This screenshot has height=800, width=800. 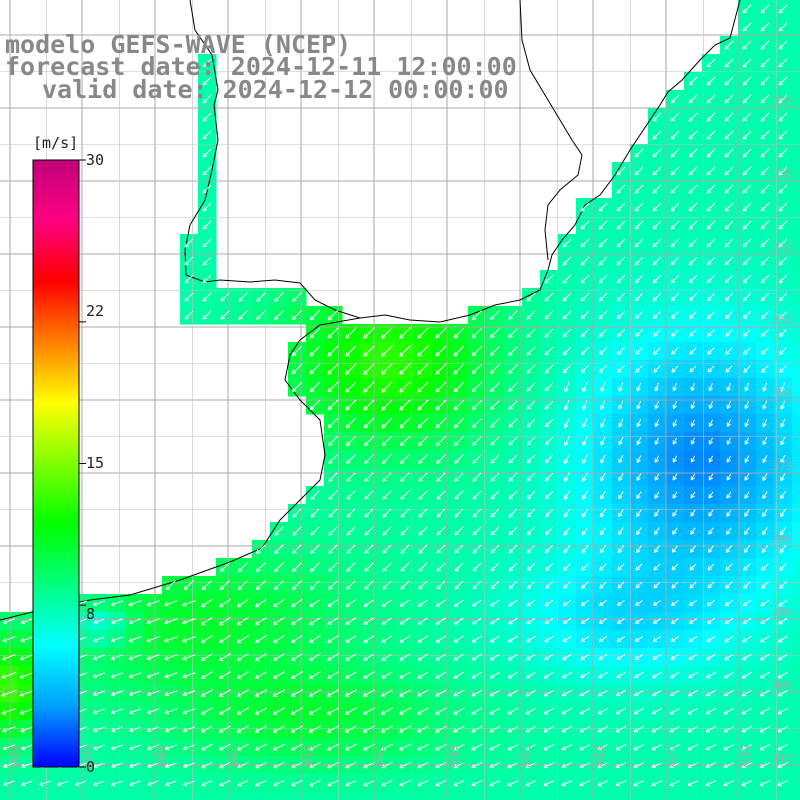 I want to click on colorbar-tick-label: 30, so click(x=95, y=160).